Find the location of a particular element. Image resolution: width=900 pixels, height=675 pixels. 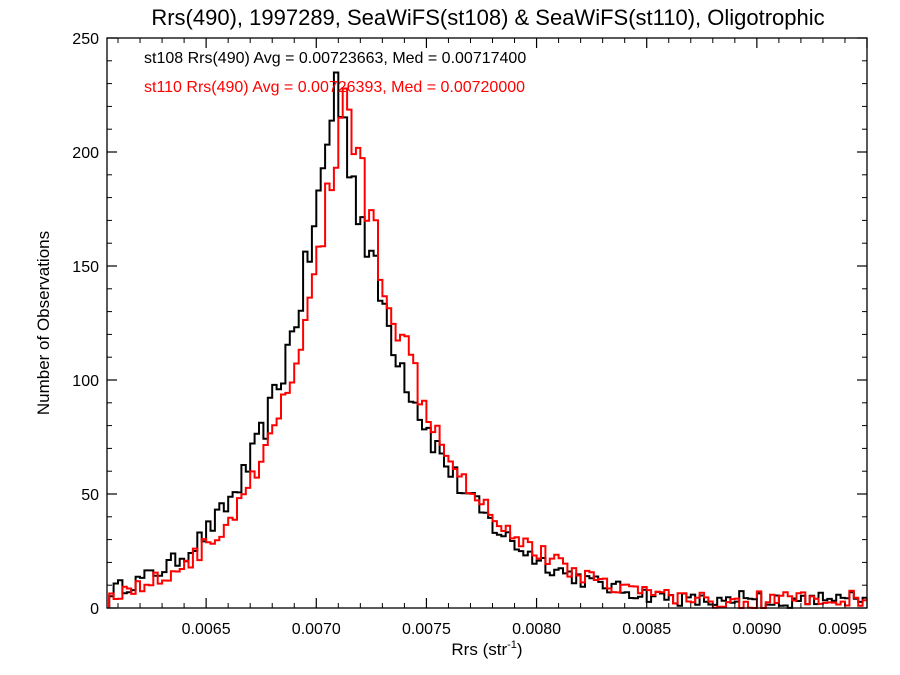

y-tick-label: 50 is located at coordinates (90, 495).